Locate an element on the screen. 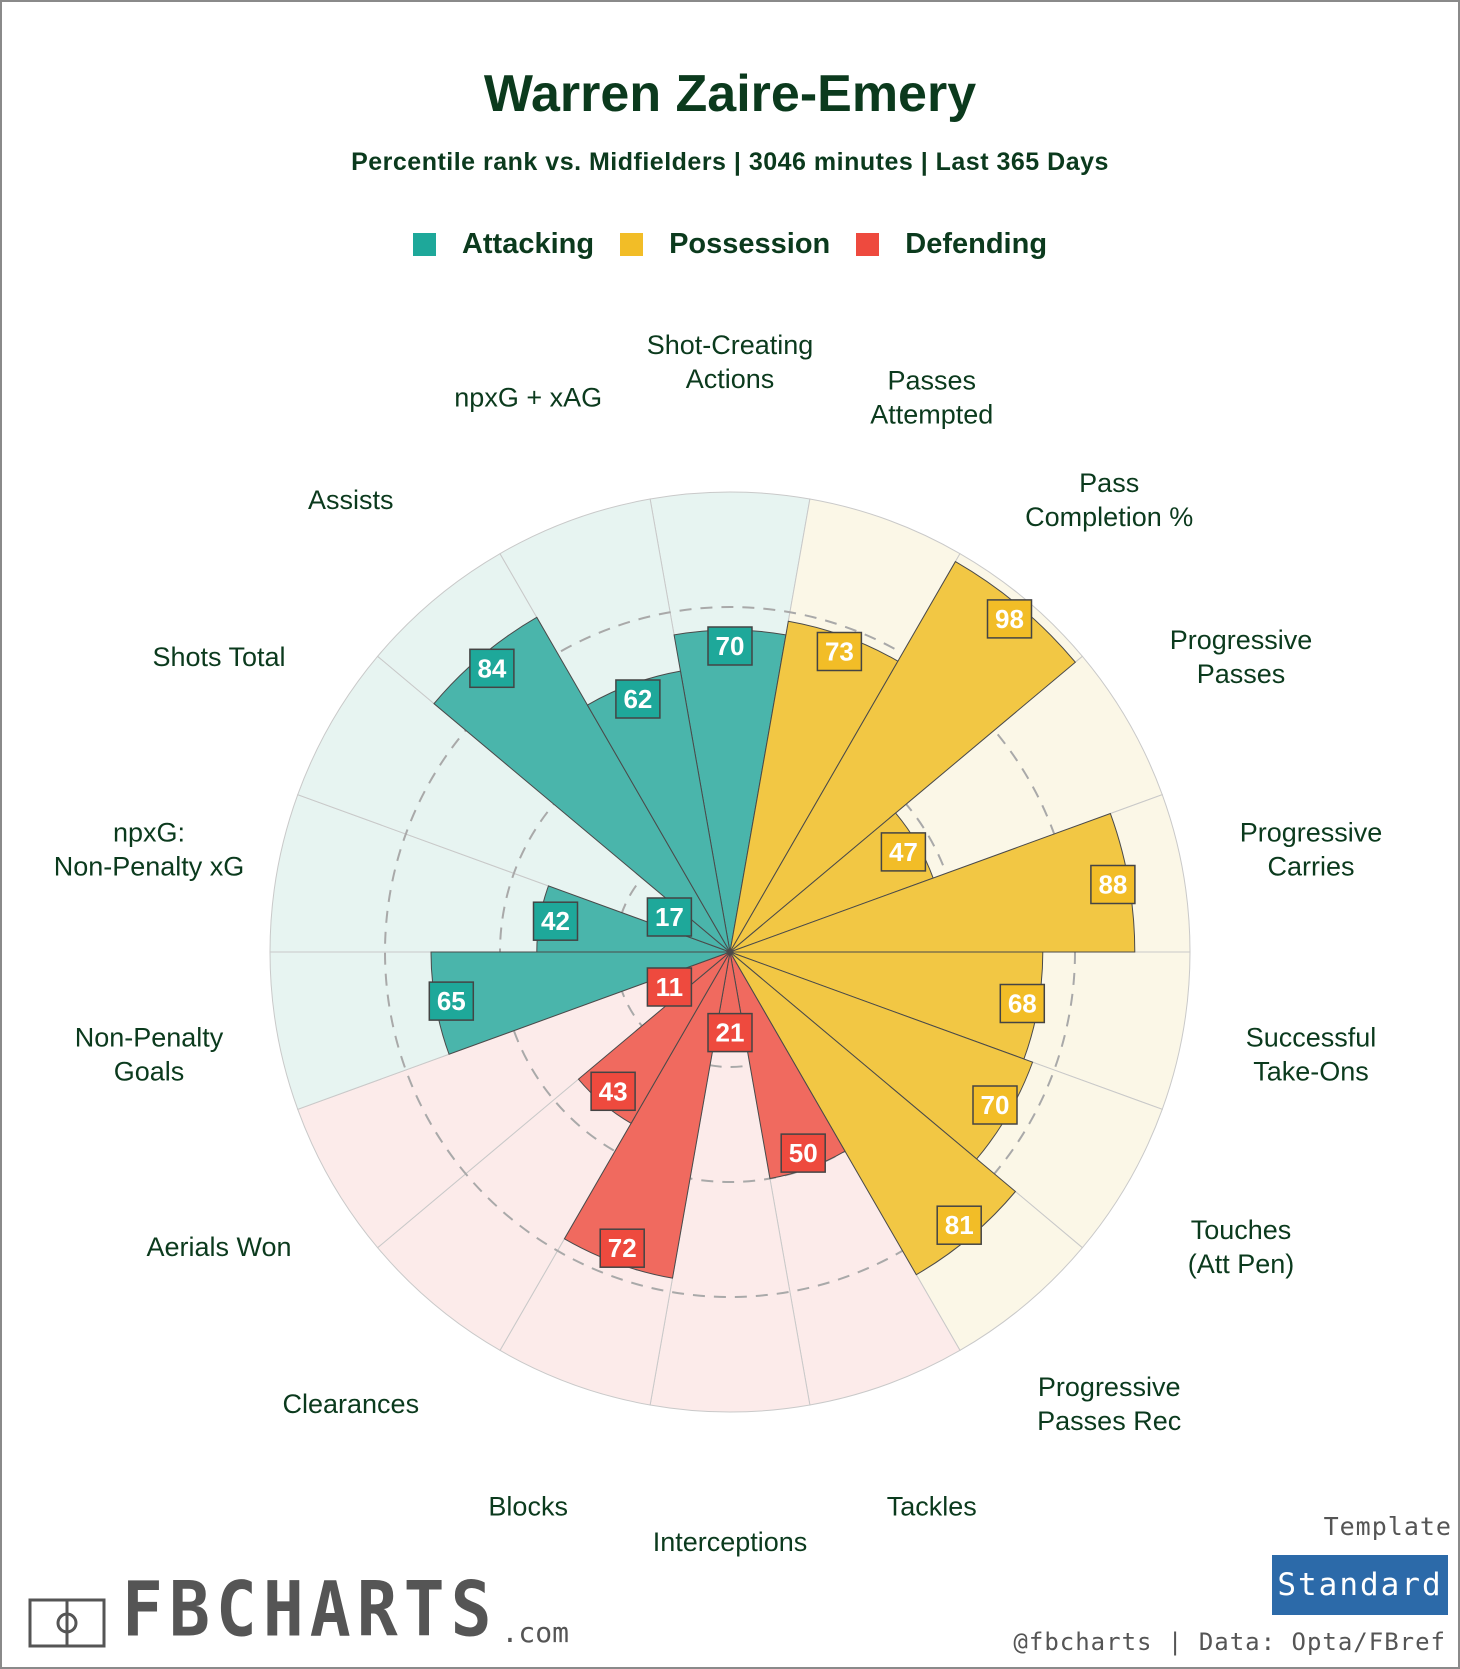 This screenshot has width=1460, height=1669. category-label-assists: Assists is located at coordinates (351, 500).